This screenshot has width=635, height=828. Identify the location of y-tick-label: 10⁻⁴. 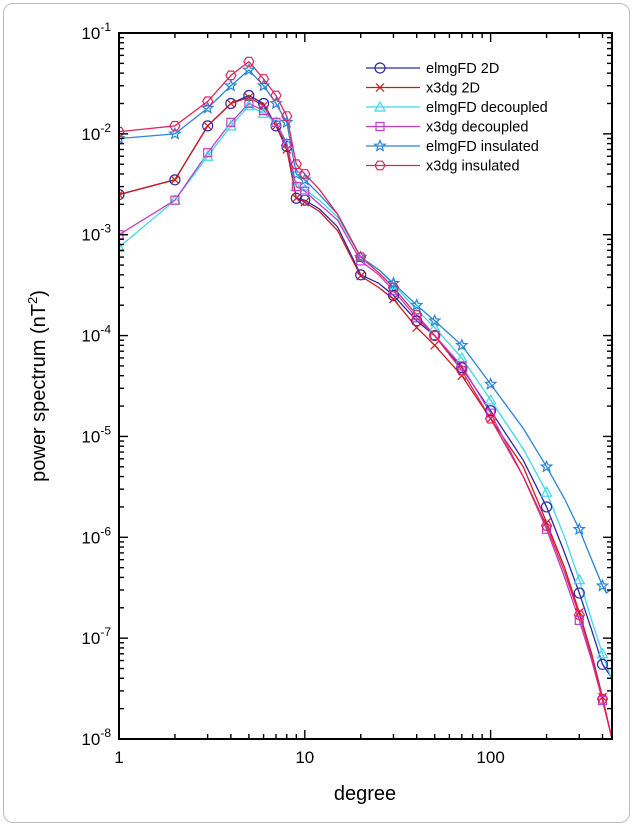
(96, 334).